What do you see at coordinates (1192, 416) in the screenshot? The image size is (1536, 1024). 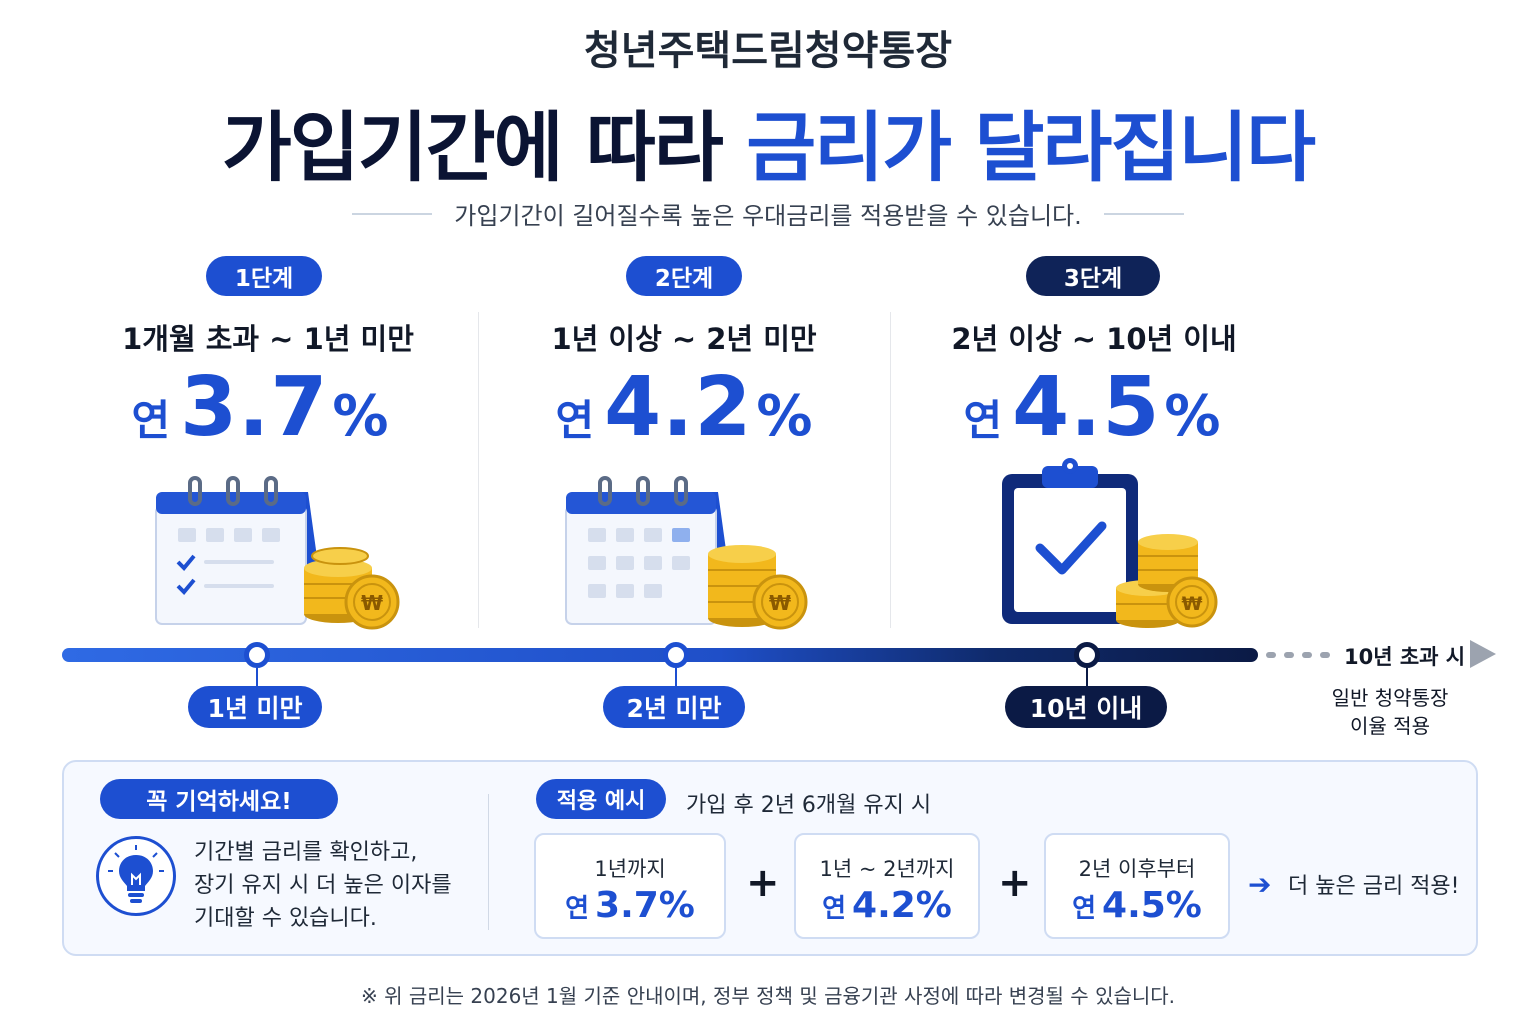 I see `stage-3-rate-unit: %` at bounding box center [1192, 416].